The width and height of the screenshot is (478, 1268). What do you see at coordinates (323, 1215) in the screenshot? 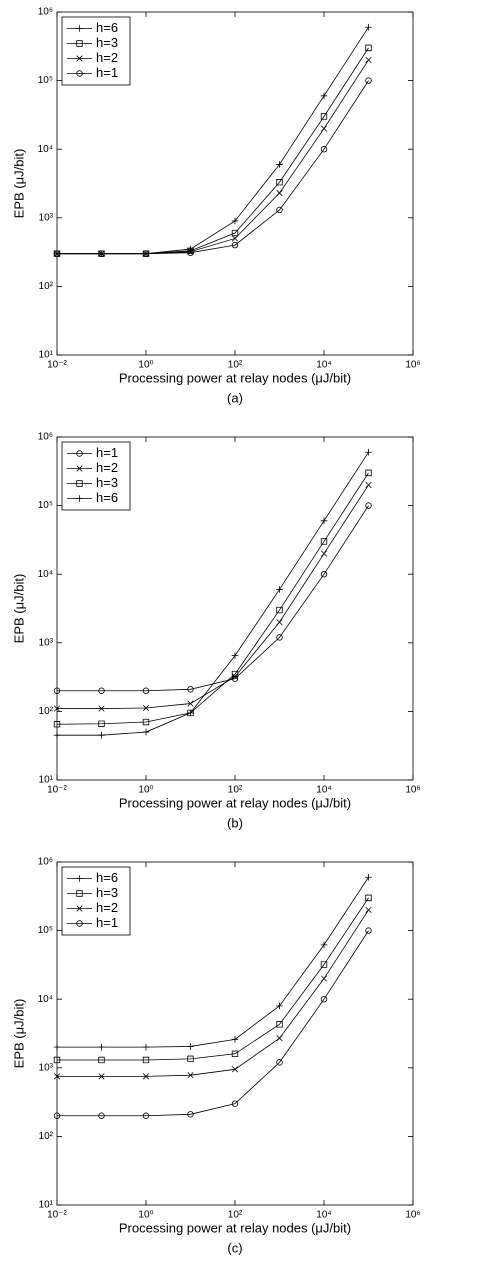
I see `x-tick-label: 10⁴` at bounding box center [323, 1215].